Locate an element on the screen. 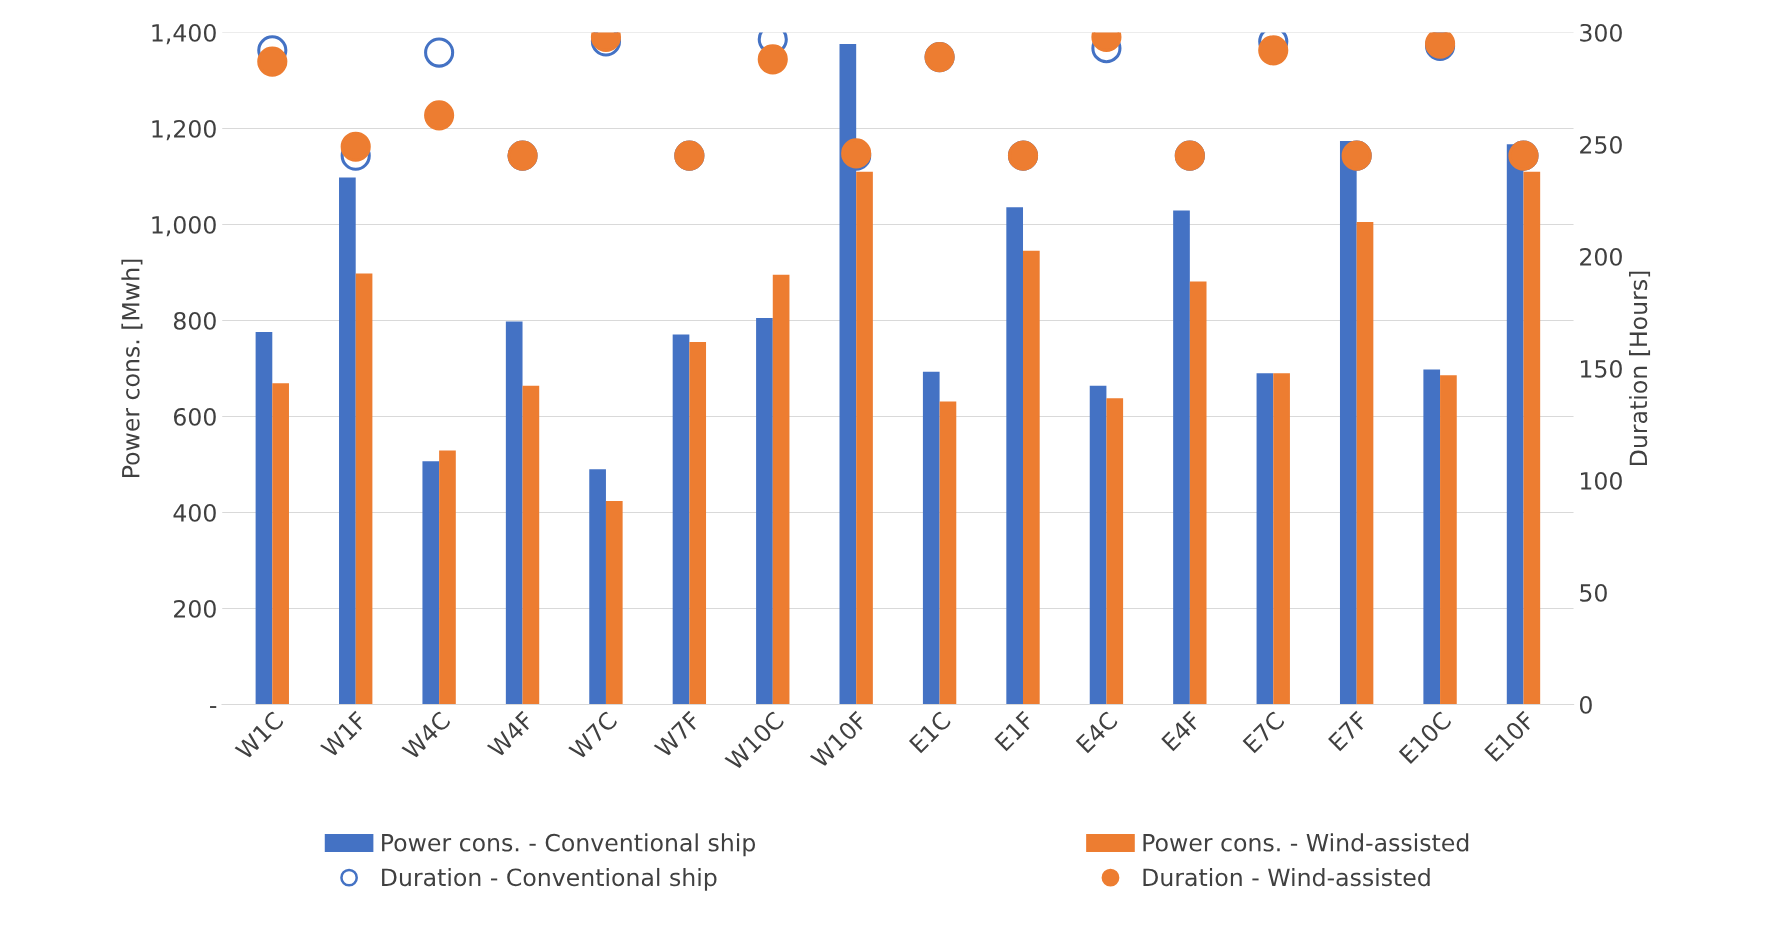  x-tick-label: E7F is located at coordinates (1348, 731).